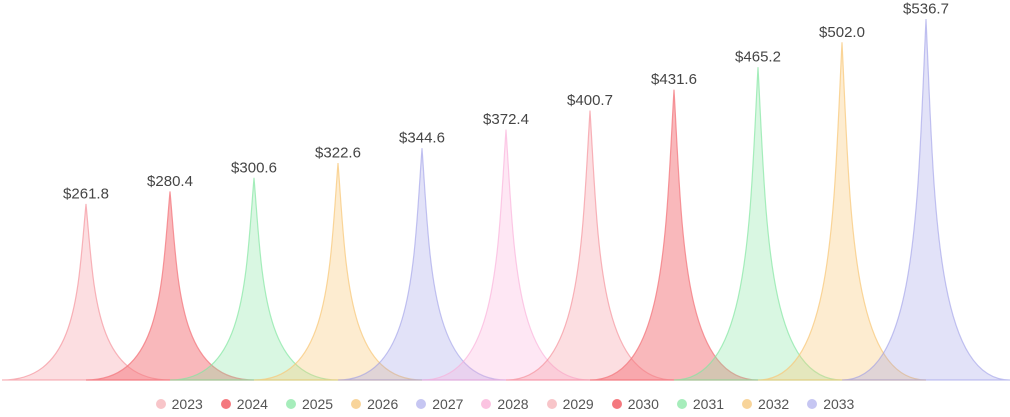  I want to click on legend-item-2032: 2032, so click(765, 404).